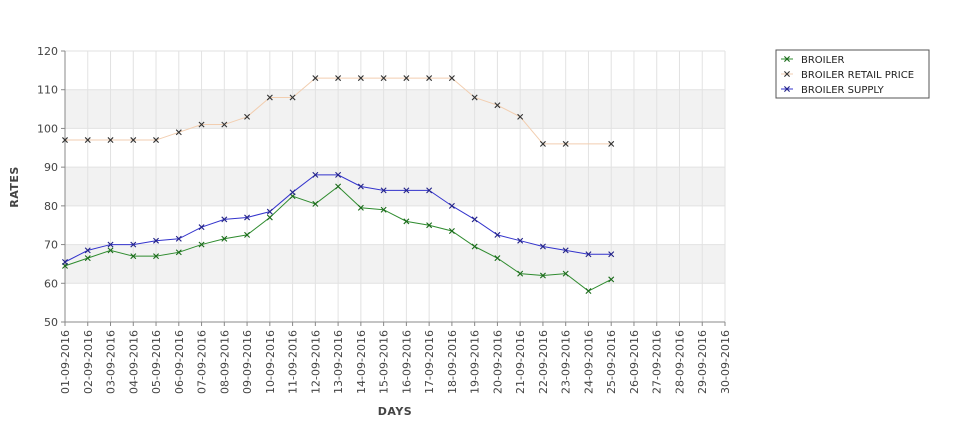 This screenshot has width=975, height=429. What do you see at coordinates (270, 362) in the screenshot?
I see `x-tick-label: 10-09-2016` at bounding box center [270, 362].